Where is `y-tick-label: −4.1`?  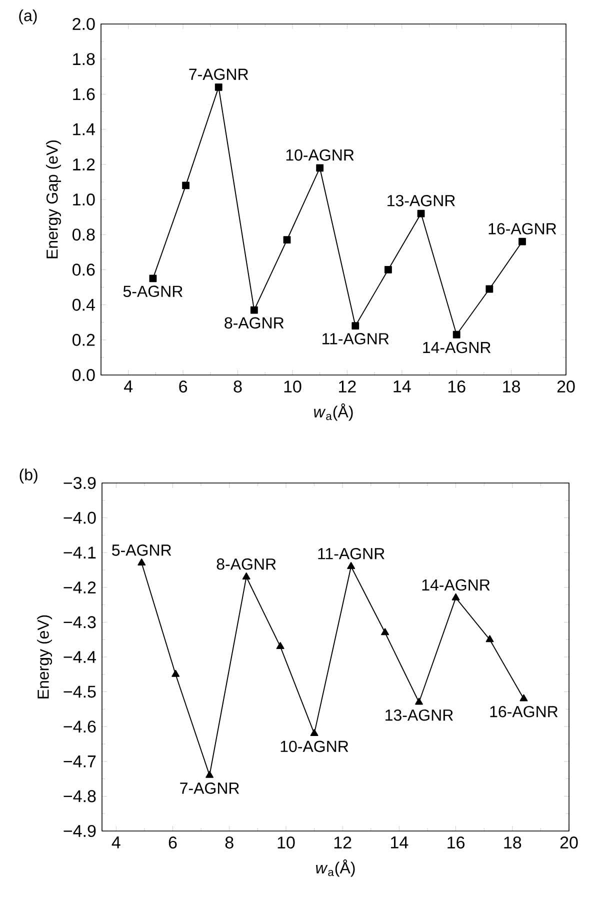 y-tick-label: −4.1 is located at coordinates (80, 552).